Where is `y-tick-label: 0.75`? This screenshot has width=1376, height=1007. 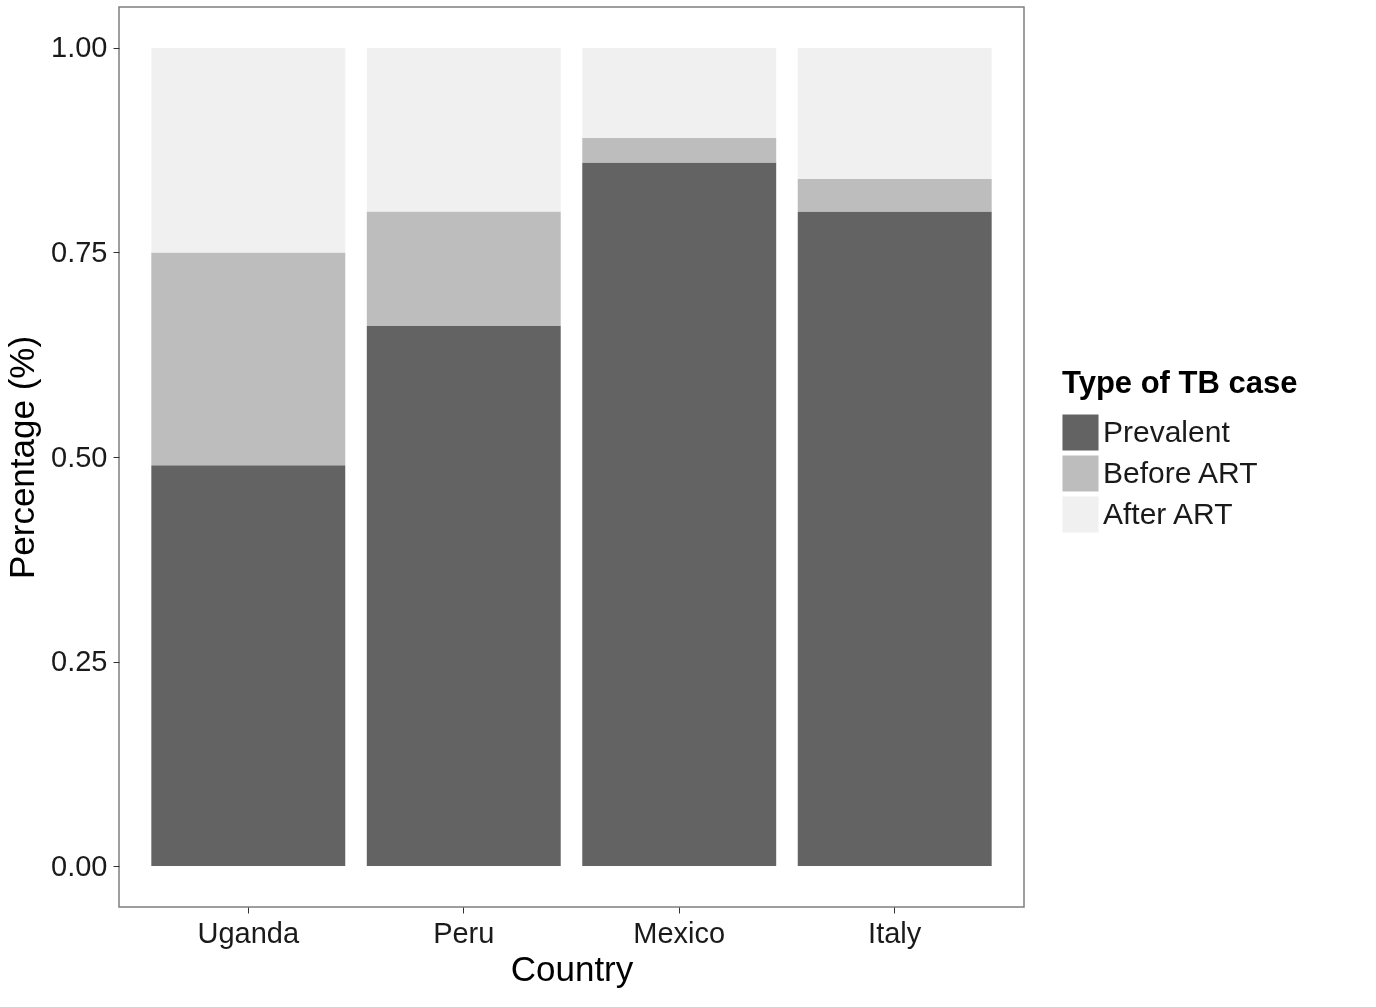 y-tick-label: 0.75 is located at coordinates (79, 251).